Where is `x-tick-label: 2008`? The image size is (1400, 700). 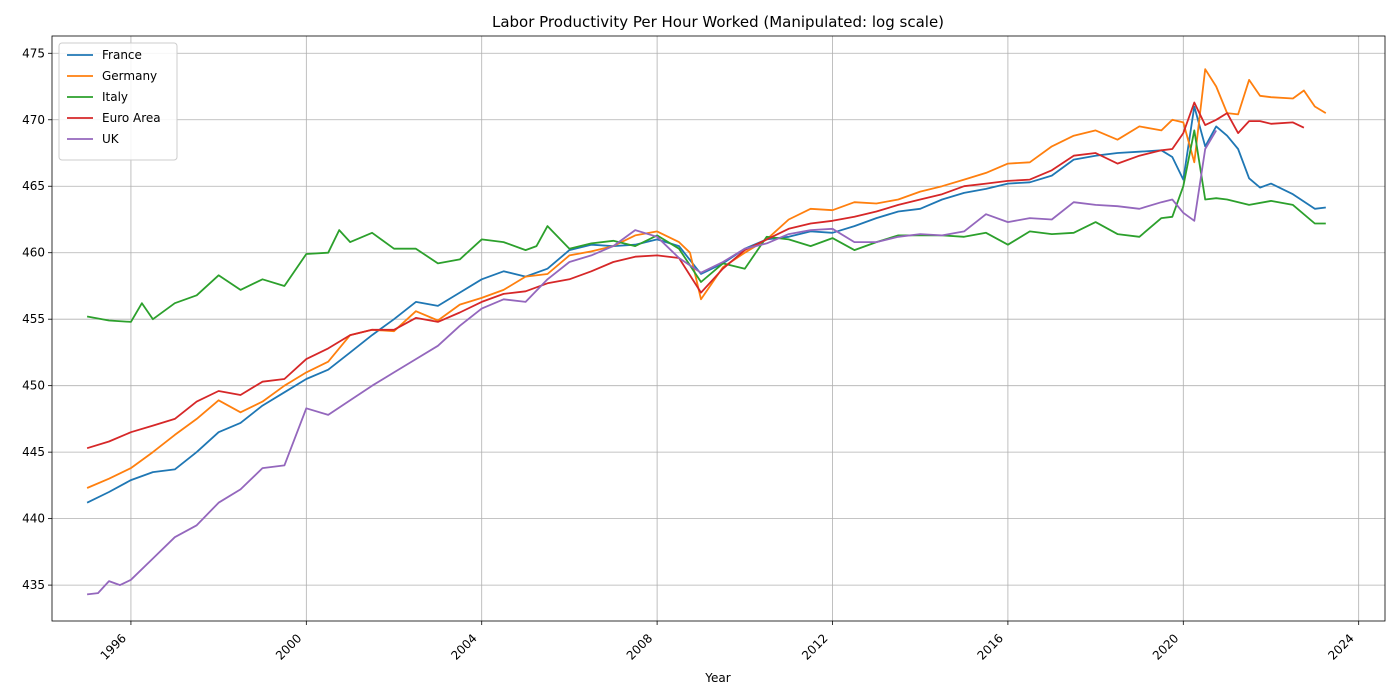 x-tick-label: 2008 is located at coordinates (639, 646).